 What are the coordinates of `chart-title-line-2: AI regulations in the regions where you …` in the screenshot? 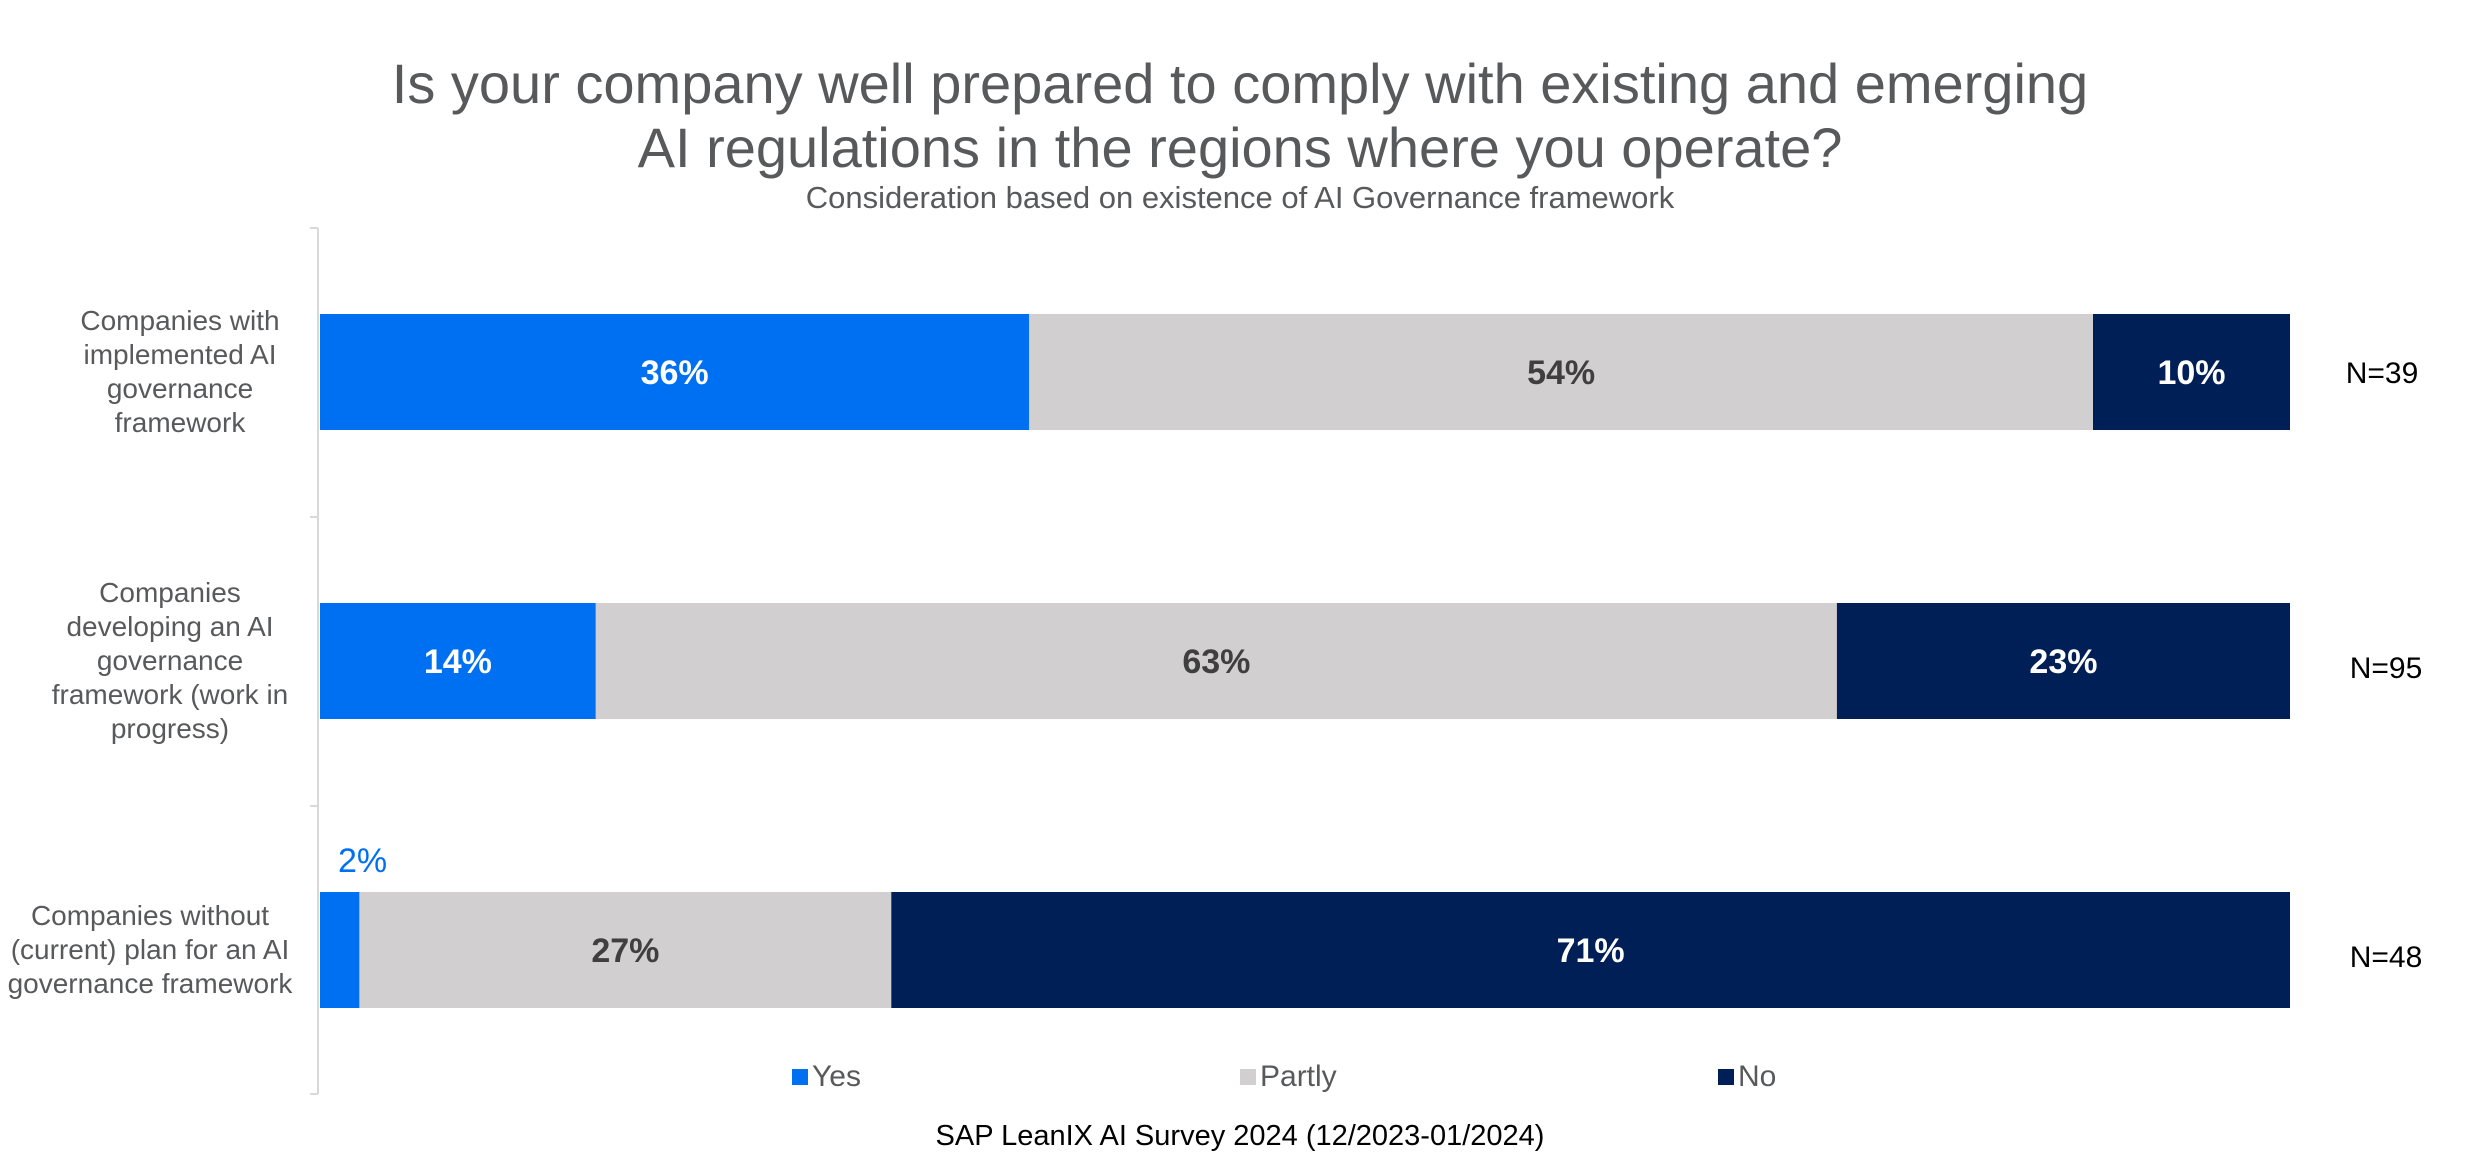 It's located at (1240, 147).